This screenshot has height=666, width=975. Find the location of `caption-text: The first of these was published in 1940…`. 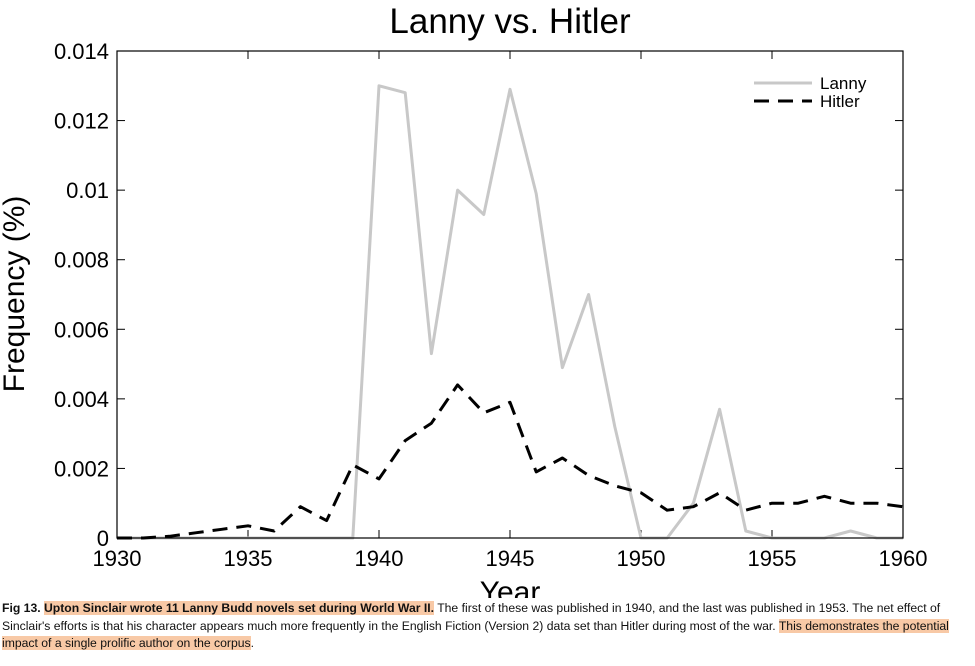

caption-text: The first of these was published in 1940… is located at coordinates (471, 617).